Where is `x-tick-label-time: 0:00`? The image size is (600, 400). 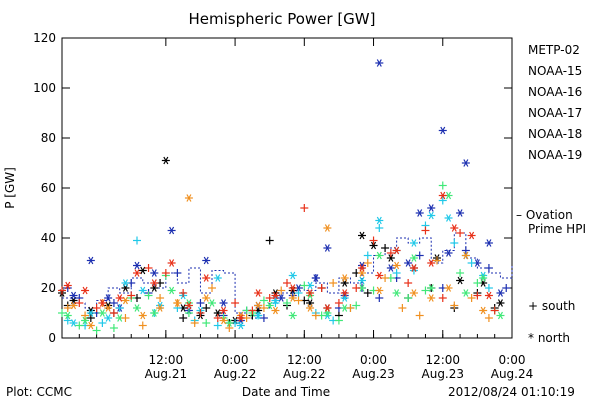
x-tick-label-time: 0:00 is located at coordinates (235, 360).